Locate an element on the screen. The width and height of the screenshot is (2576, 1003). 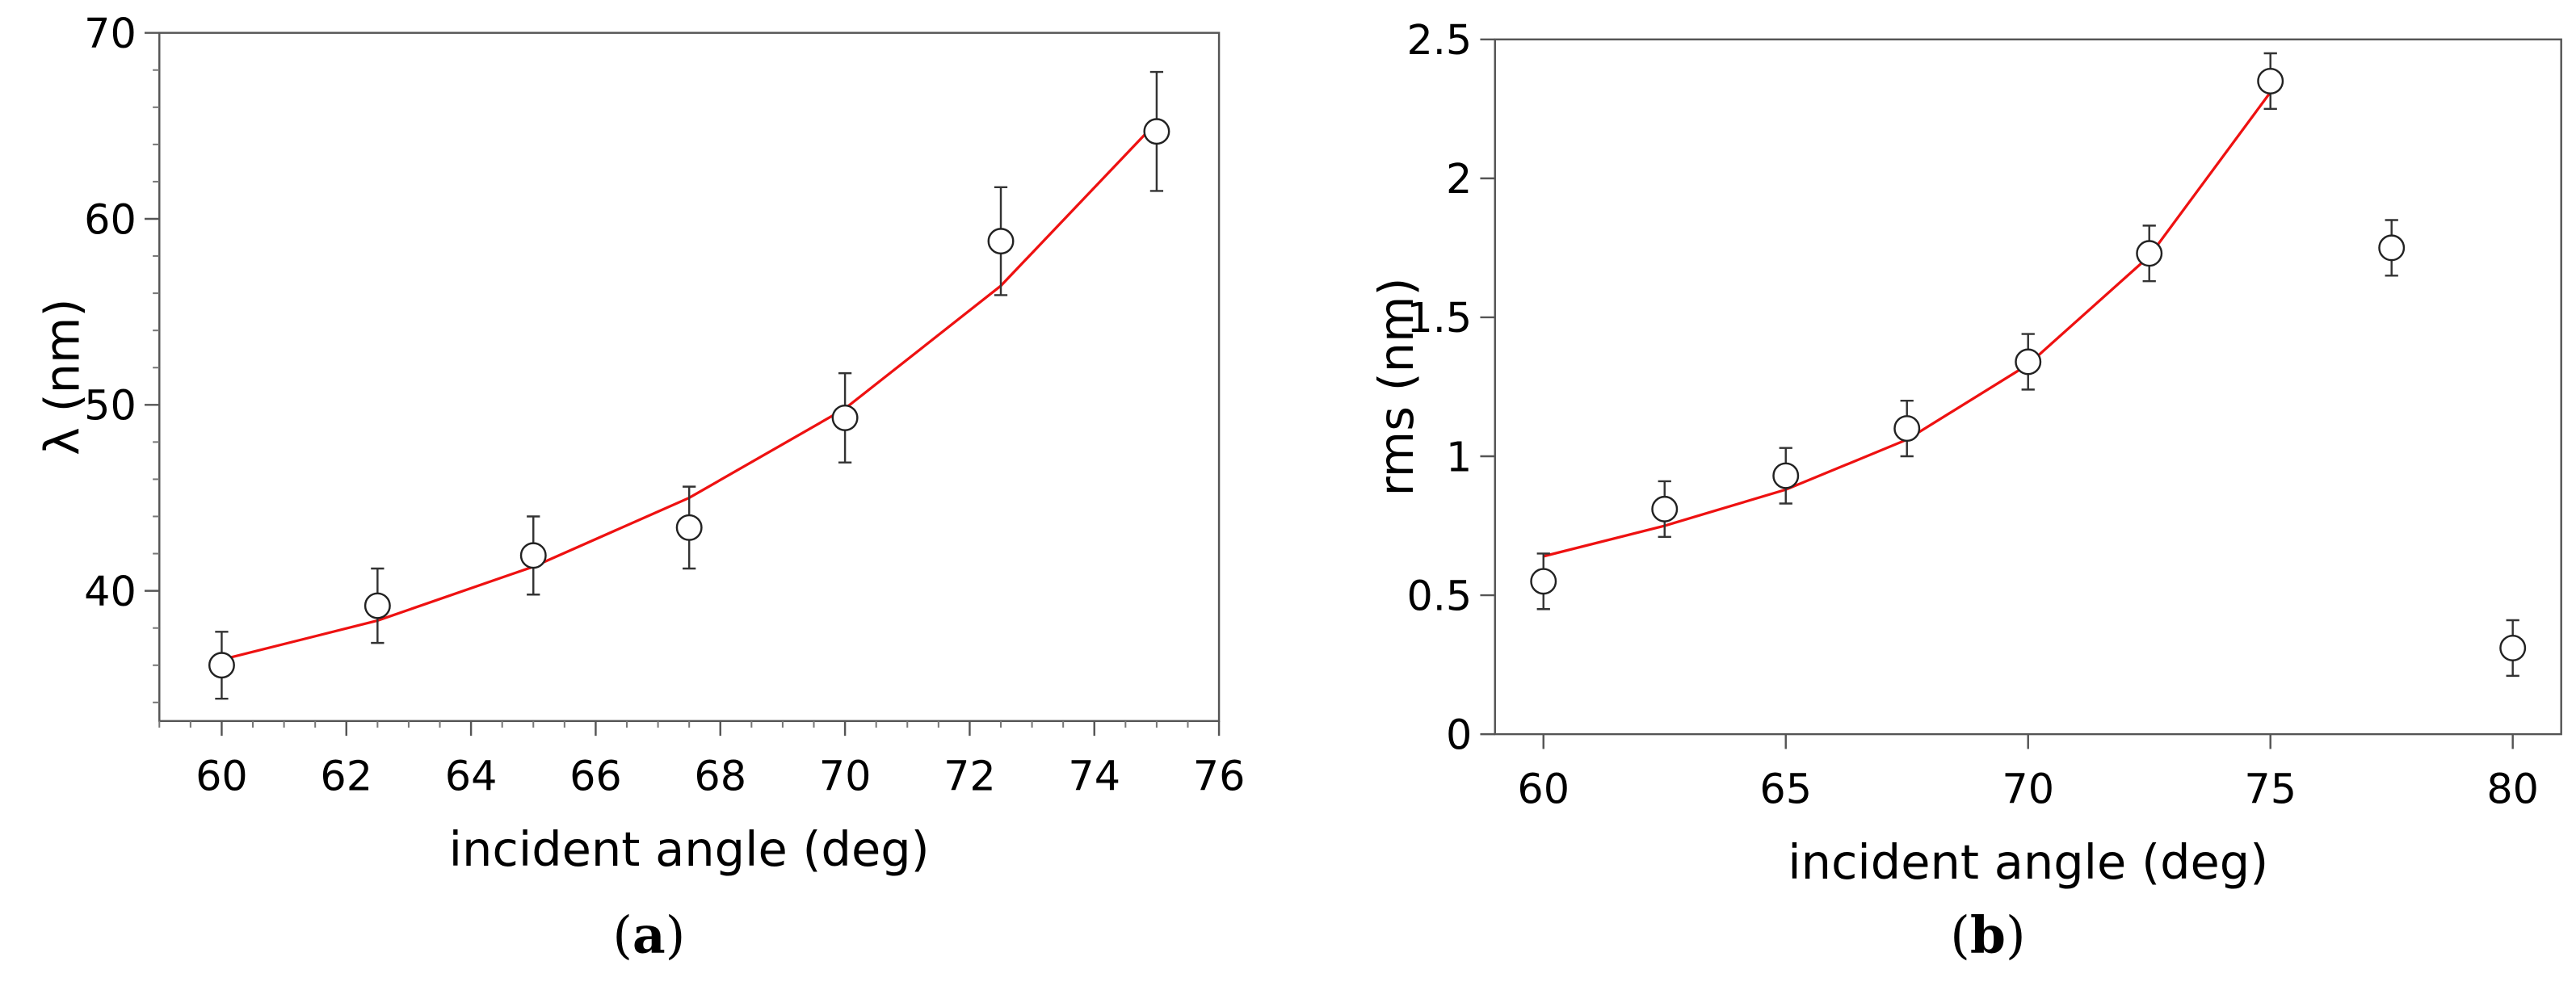
y-tick-label: 40 is located at coordinates (111, 591).